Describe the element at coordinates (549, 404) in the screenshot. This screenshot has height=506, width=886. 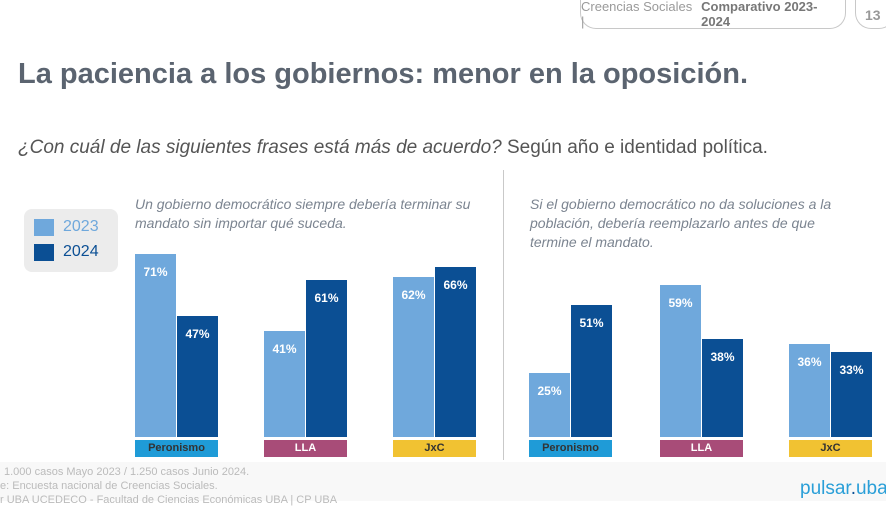
I see `bar-peronismo-2023: 25%` at that location.